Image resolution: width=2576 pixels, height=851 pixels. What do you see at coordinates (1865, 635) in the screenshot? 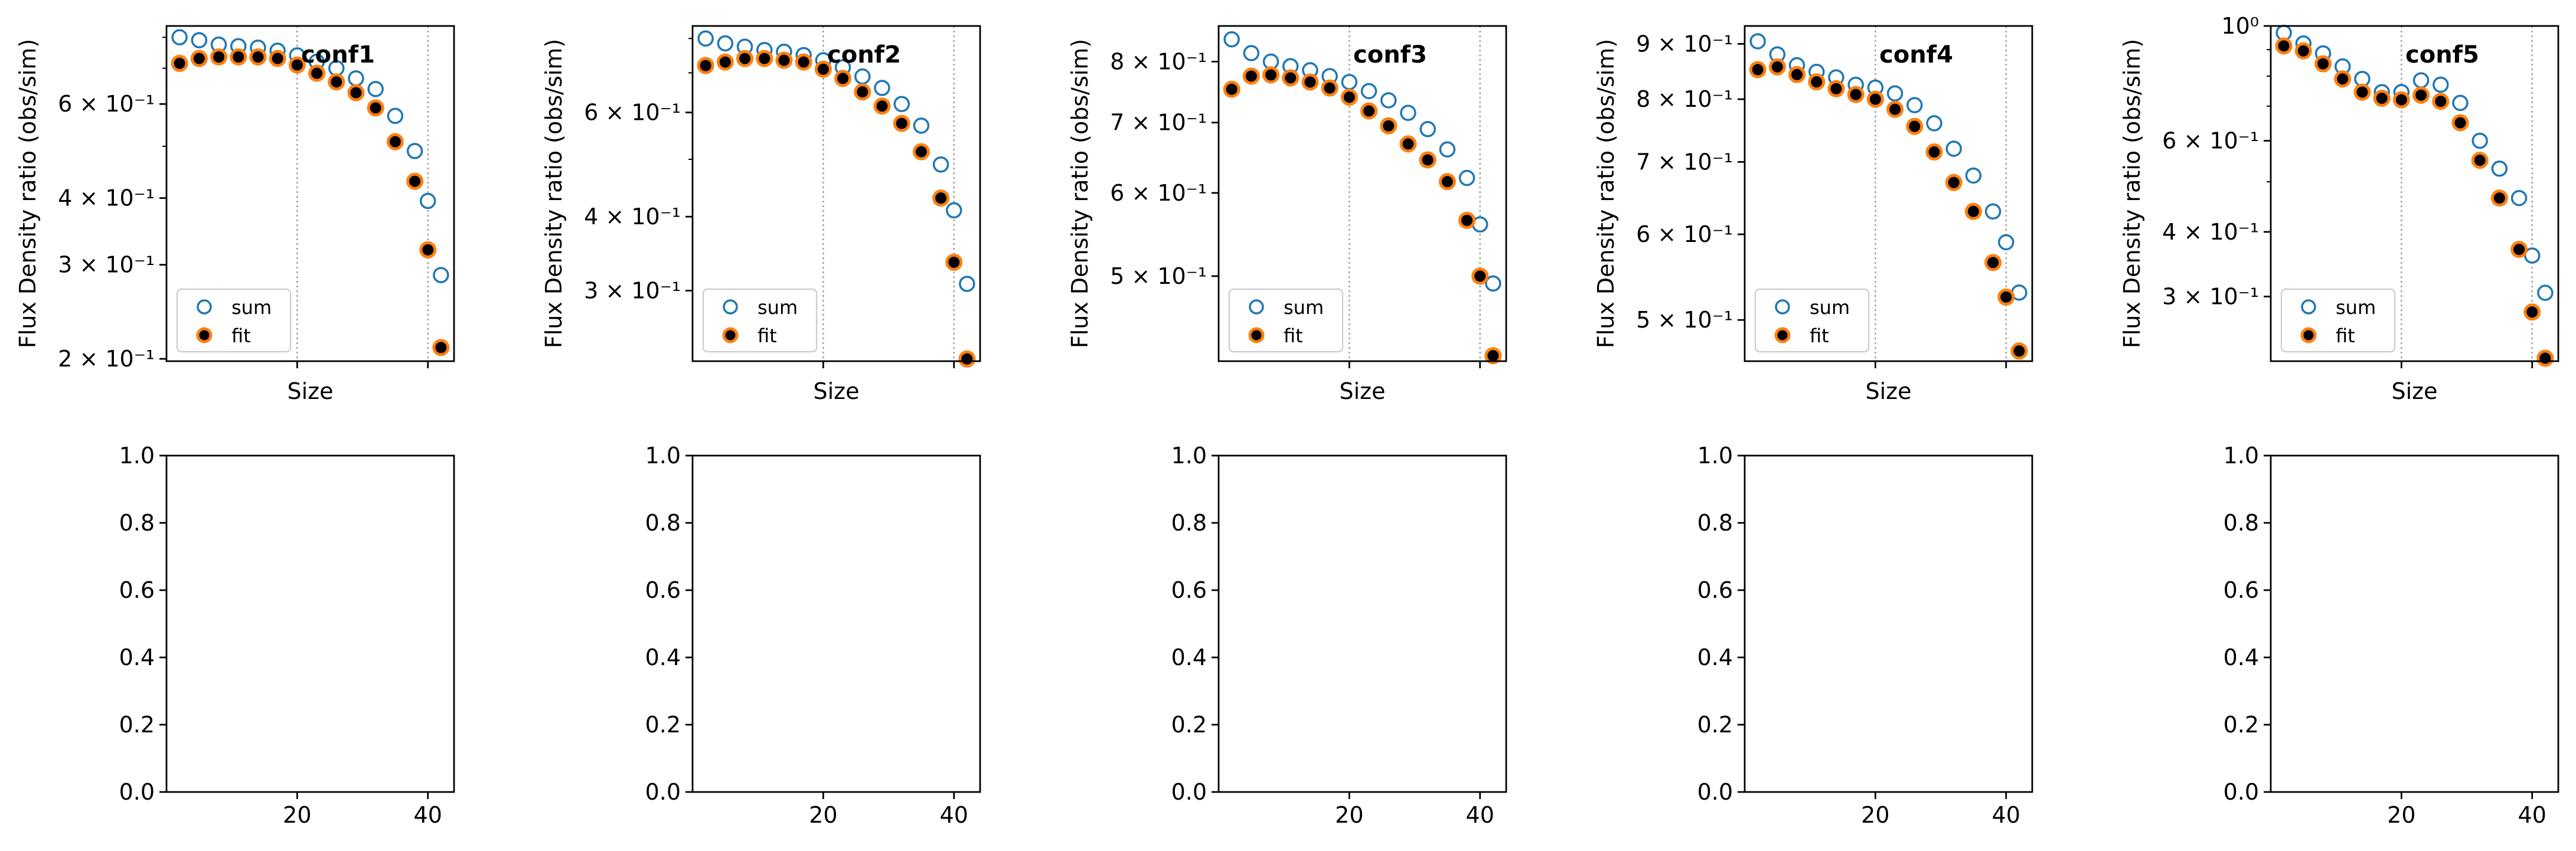
I see `subplot-9: 20 40 0.0 0.2 0.4 0.6 0.8 1.0` at bounding box center [1865, 635].